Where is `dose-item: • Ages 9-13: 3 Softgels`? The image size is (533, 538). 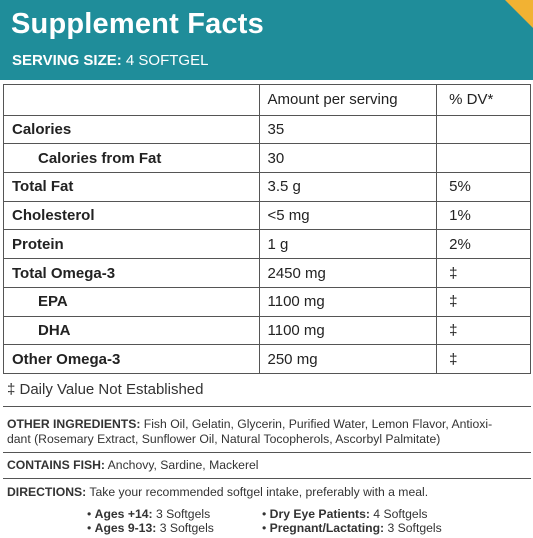 dose-item: • Ages 9-13: 3 Softgels is located at coordinates (150, 528).